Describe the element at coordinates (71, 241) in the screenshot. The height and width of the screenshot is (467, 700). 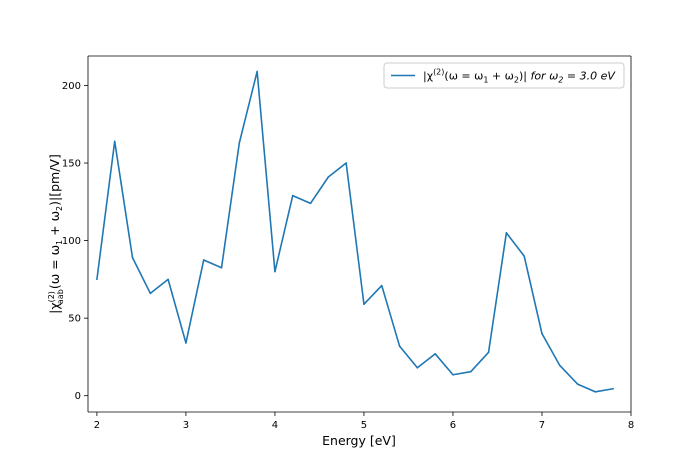
I see `y-tick-label: 100` at that location.